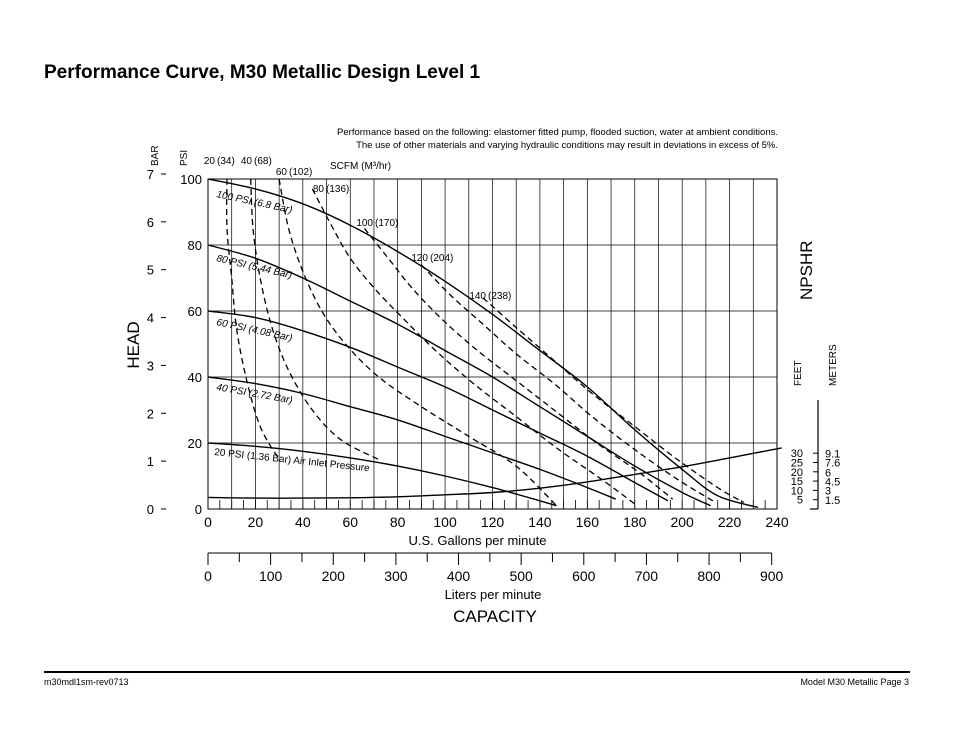  I want to click on npshr-meters-tick-label: 1.5, so click(832, 501).